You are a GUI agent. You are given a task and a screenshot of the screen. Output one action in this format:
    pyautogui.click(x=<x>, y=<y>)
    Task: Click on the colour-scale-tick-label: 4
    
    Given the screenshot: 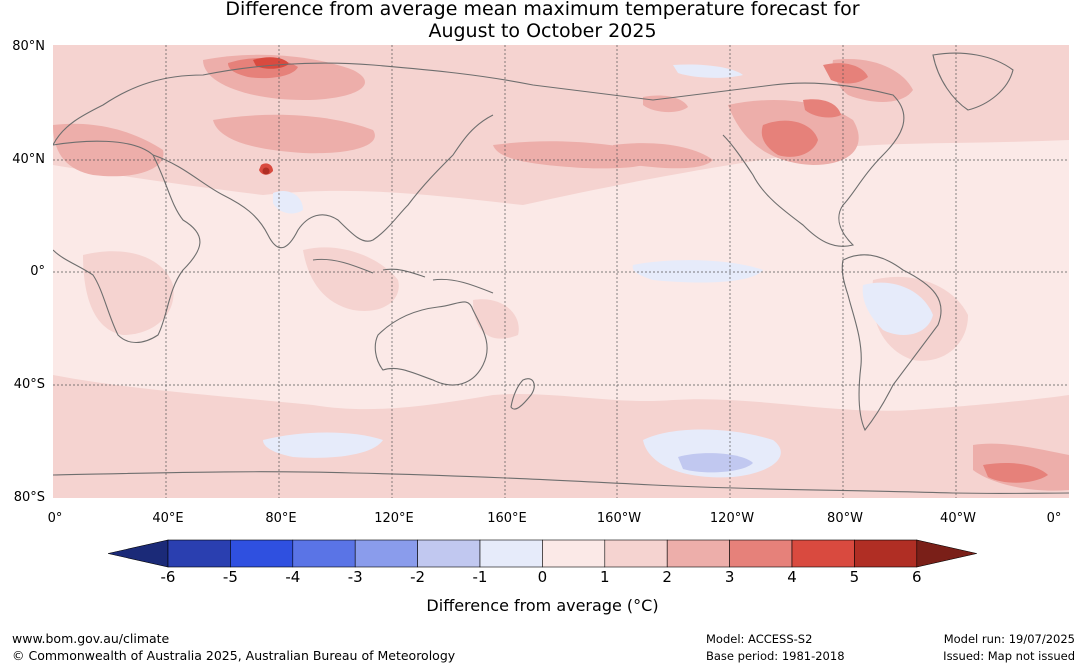 What is the action you would take?
    pyautogui.click(x=792, y=577)
    